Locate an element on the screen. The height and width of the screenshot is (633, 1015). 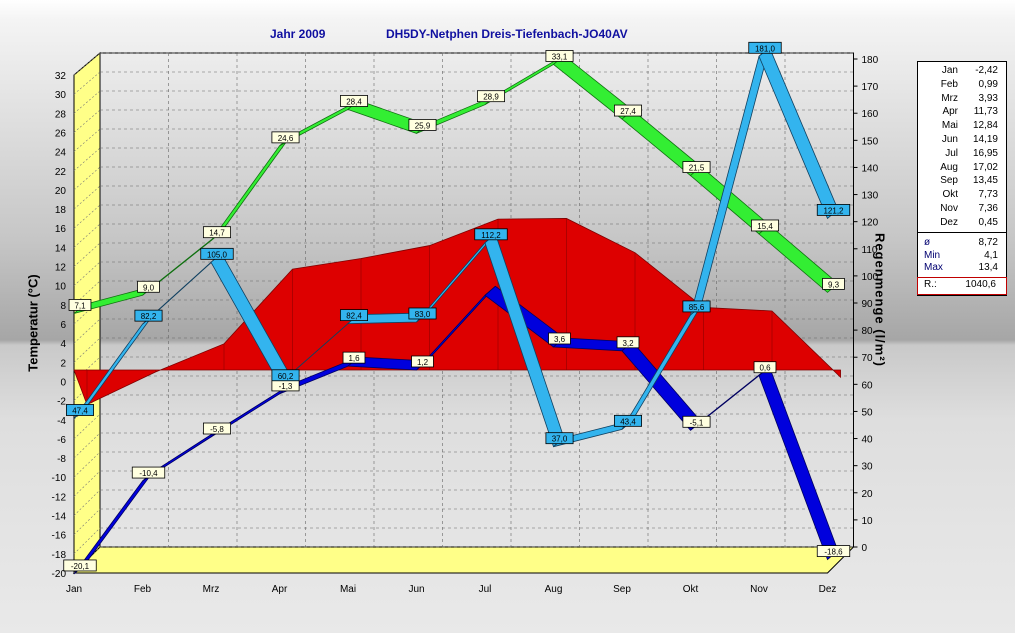
max-temp-label-text: 28,4 is located at coordinates (354, 101).